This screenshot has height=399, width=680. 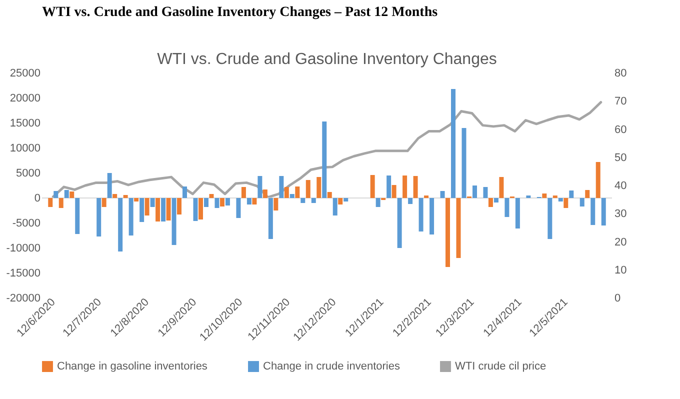 What do you see at coordinates (25, 148) in the screenshot?
I see `y-tick-label: 10000` at bounding box center [25, 148].